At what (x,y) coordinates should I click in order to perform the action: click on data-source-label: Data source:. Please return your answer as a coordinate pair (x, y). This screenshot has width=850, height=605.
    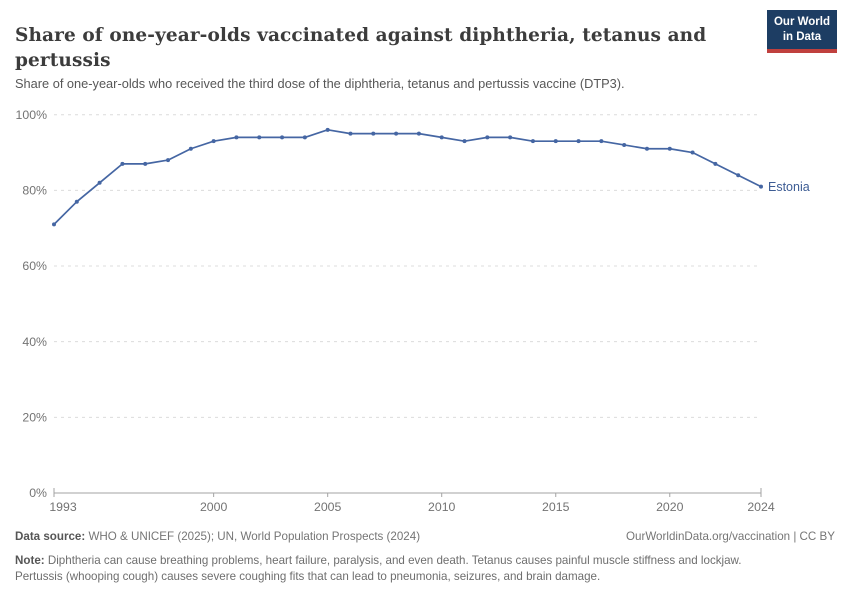
    Looking at the image, I should click on (50, 536).